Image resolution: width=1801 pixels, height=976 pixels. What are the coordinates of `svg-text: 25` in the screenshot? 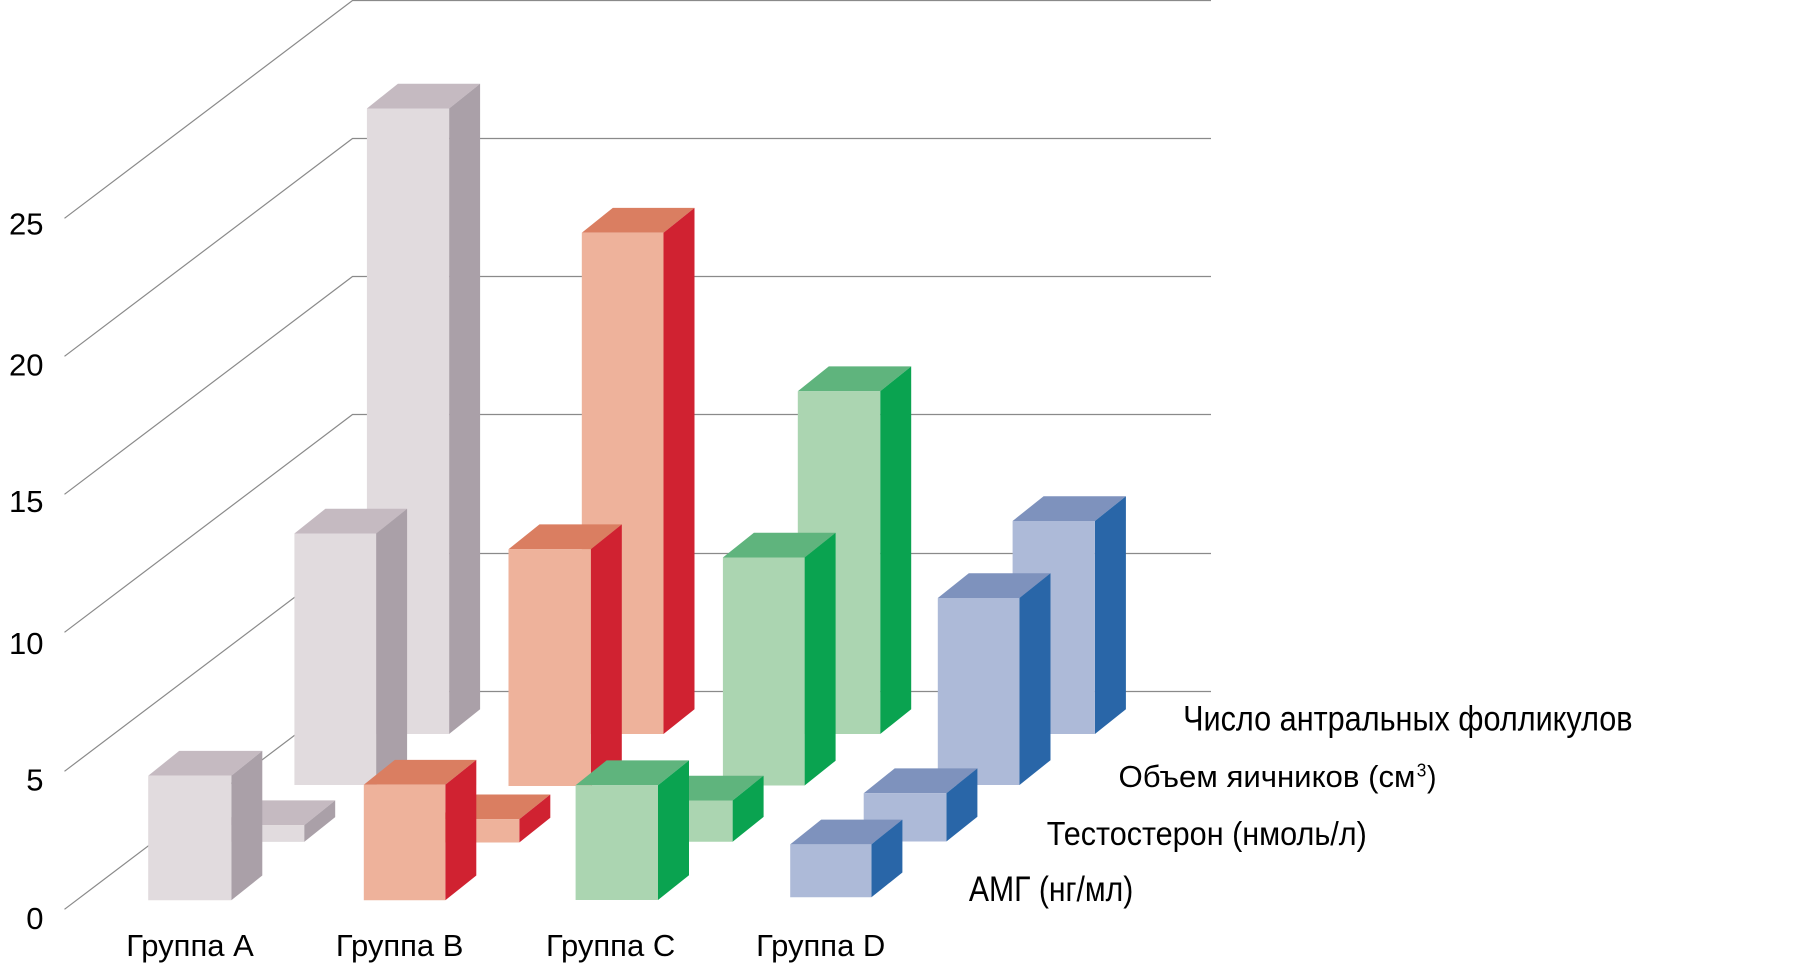 It's located at (26, 224).